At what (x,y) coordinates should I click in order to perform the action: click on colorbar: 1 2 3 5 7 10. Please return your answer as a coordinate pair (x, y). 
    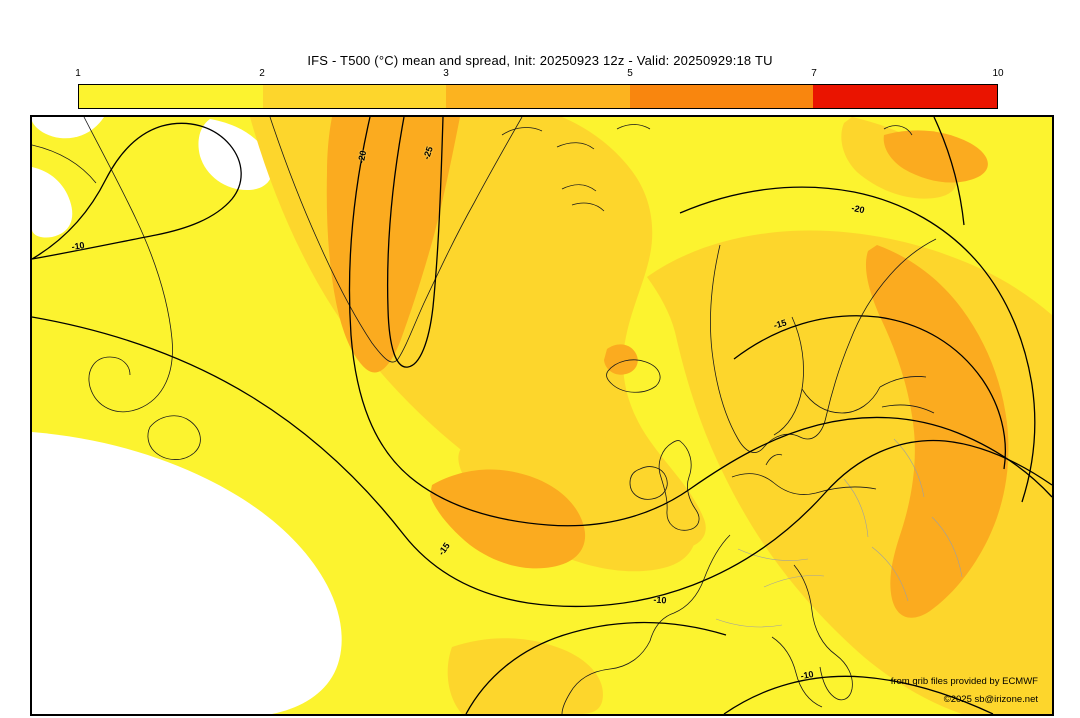
    Looking at the image, I should click on (539, 90).